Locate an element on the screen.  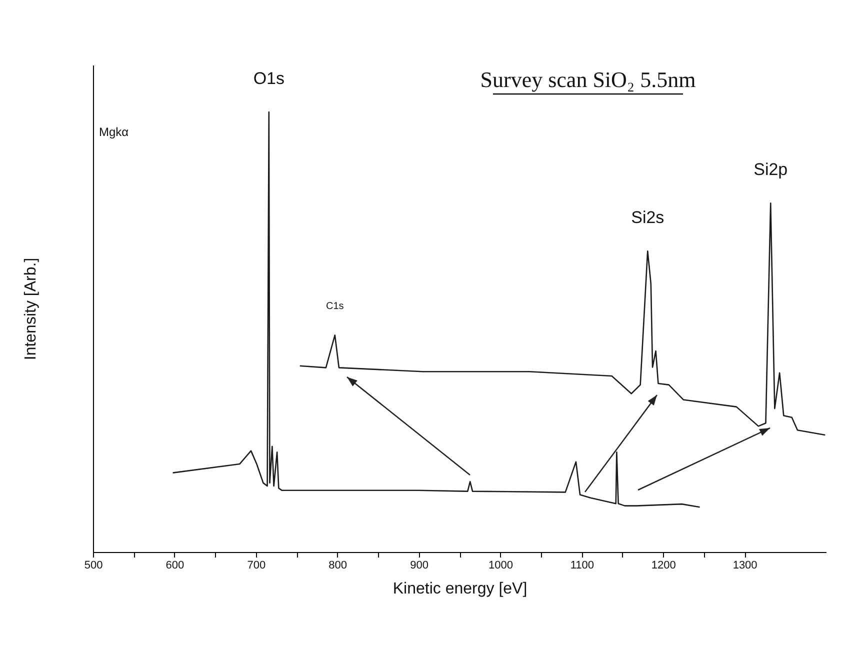
x-tick-label: 1000 is located at coordinates (500, 566).